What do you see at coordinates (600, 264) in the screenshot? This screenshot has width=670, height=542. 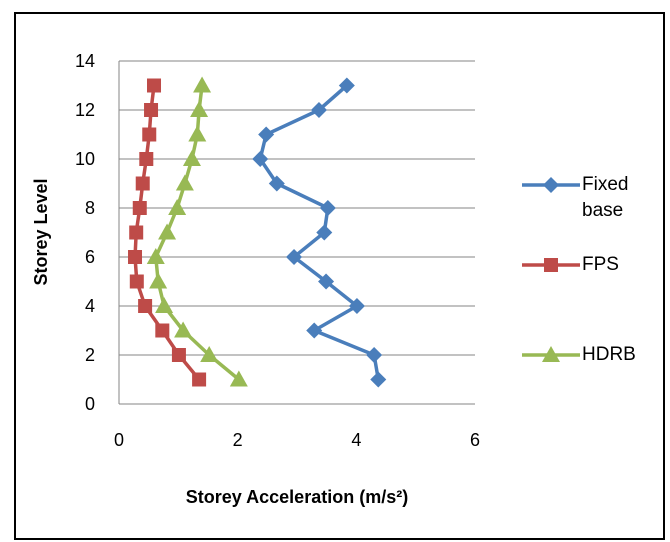 I see `legend-label: FPS` at bounding box center [600, 264].